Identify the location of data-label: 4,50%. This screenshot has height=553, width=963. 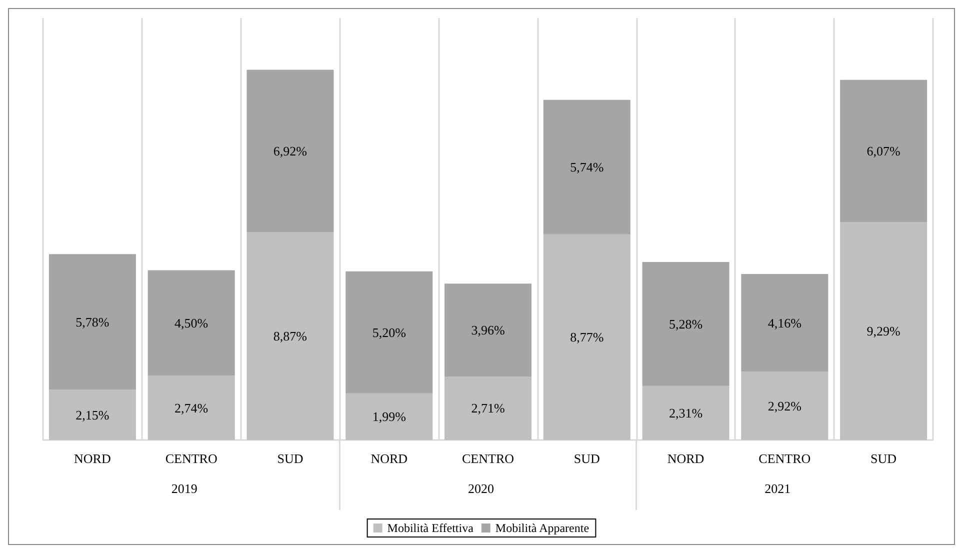
(191, 323).